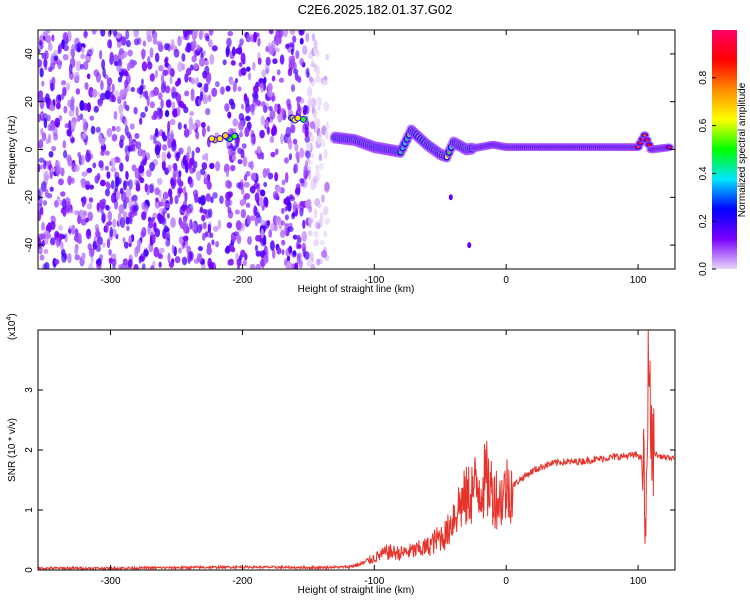  What do you see at coordinates (638, 581) in the screenshot?
I see `snr-x-tick-label: 100` at bounding box center [638, 581].